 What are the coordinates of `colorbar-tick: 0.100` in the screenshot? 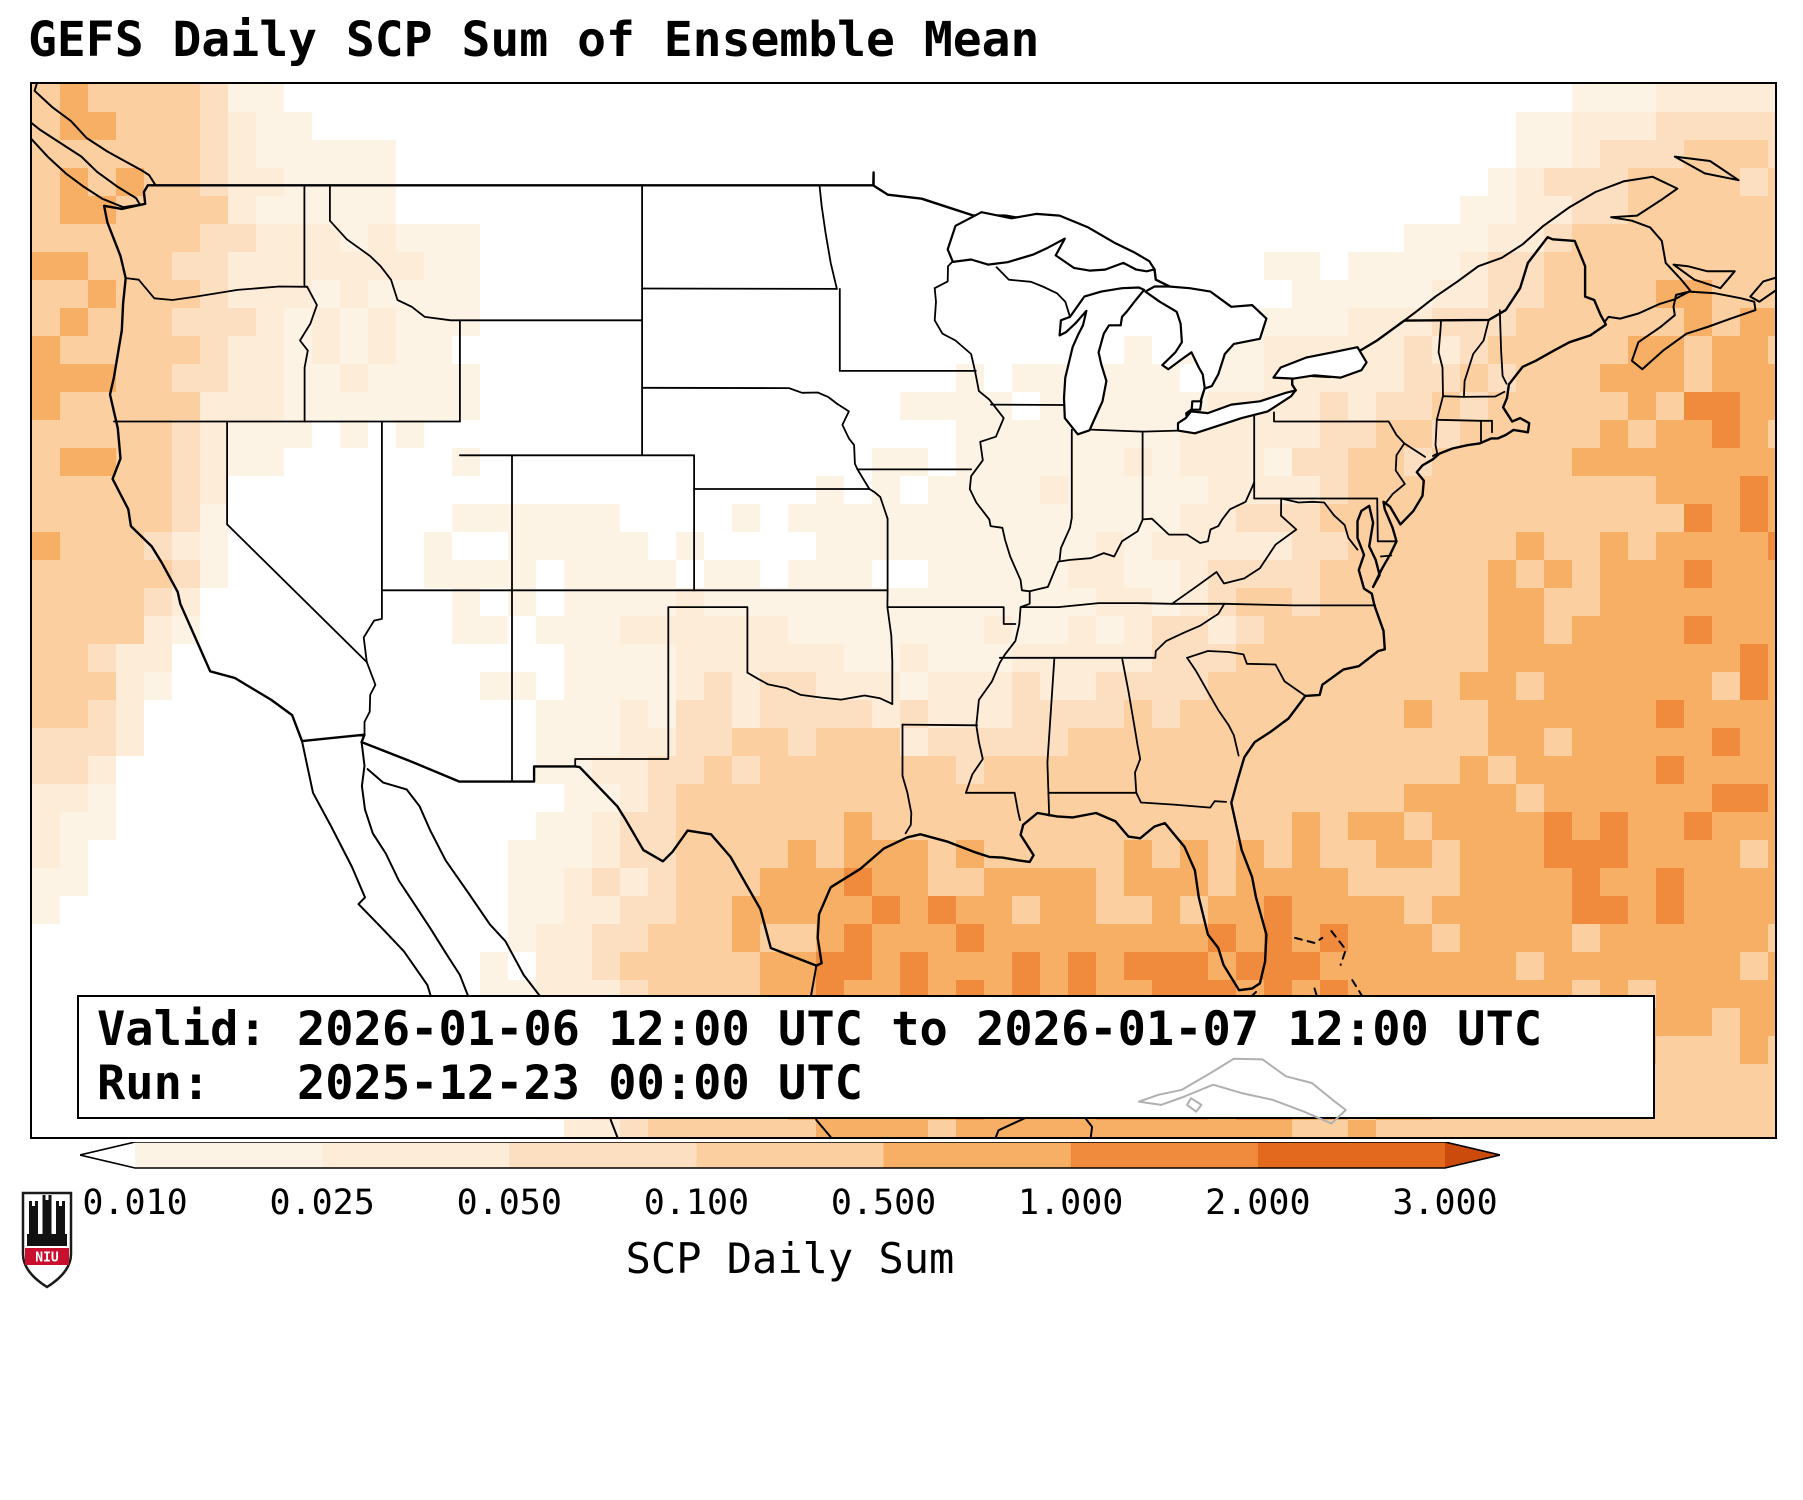 It's located at (696, 1203).